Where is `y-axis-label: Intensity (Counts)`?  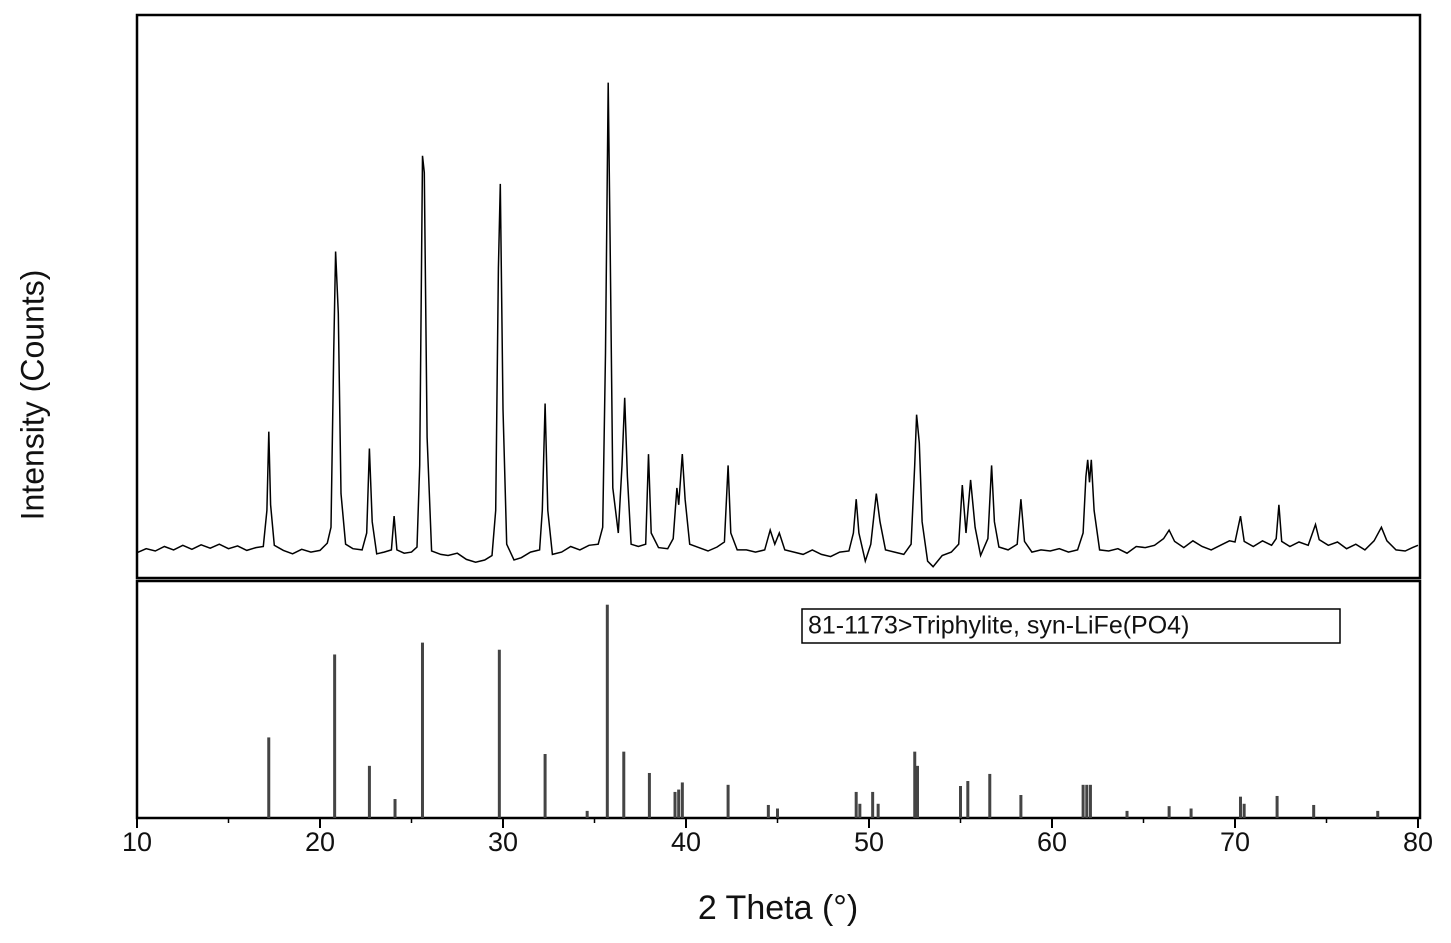
y-axis-label: Intensity (Counts) is located at coordinates (32, 395).